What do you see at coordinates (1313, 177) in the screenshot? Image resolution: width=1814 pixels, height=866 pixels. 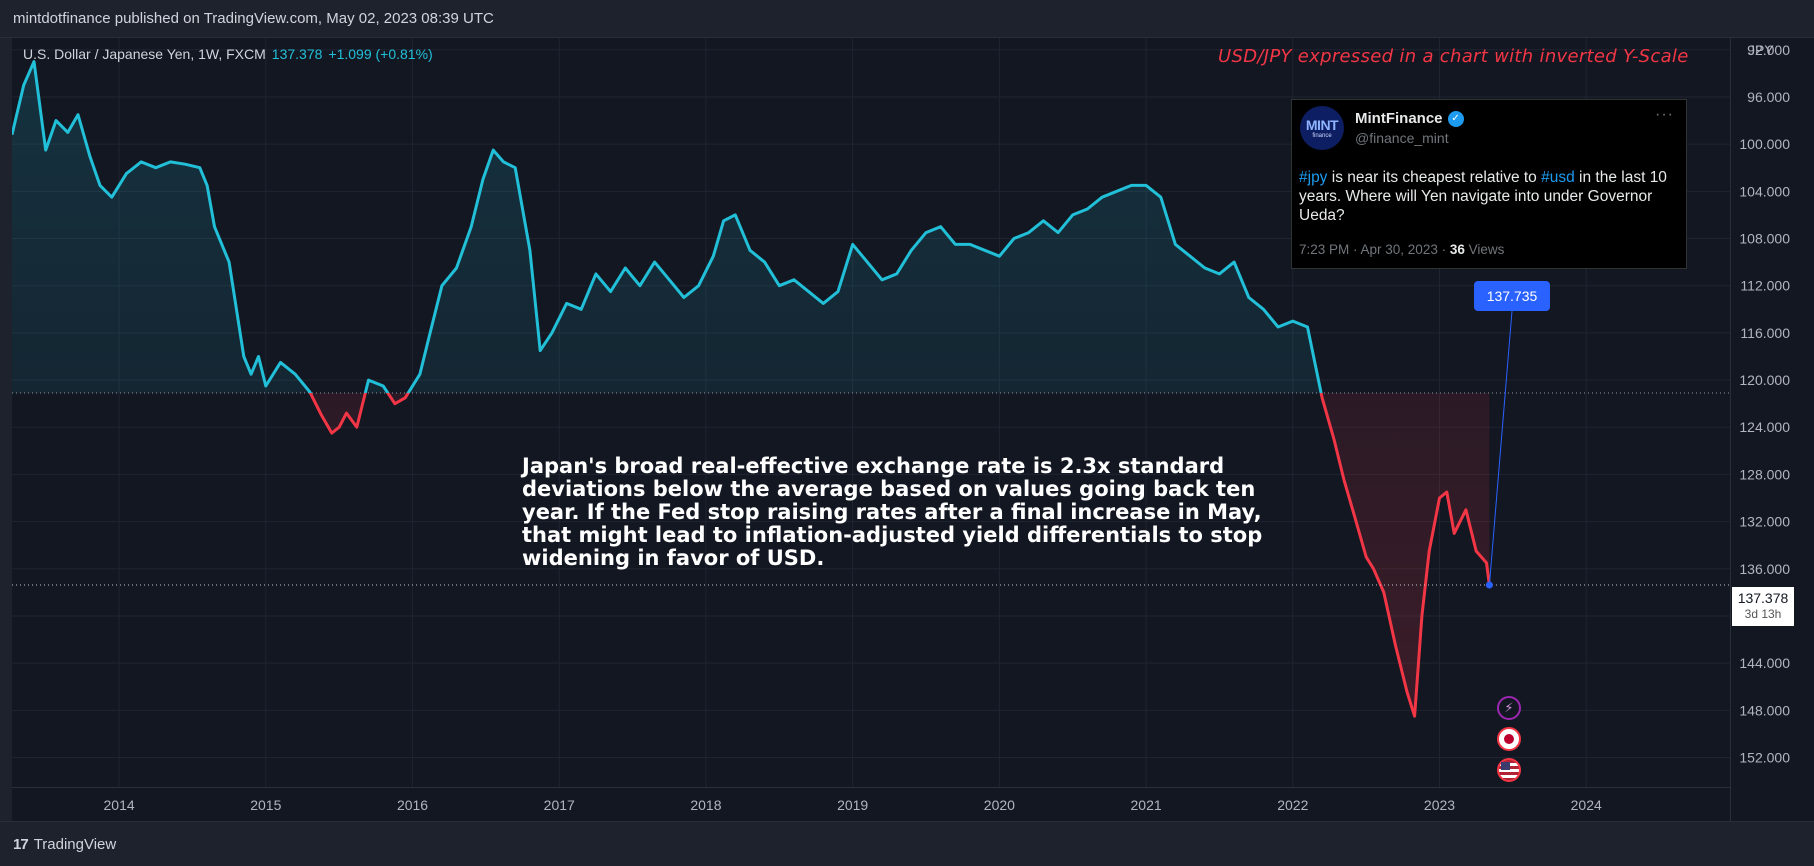 I see `hashtag-jpy: #jpy` at bounding box center [1313, 177].